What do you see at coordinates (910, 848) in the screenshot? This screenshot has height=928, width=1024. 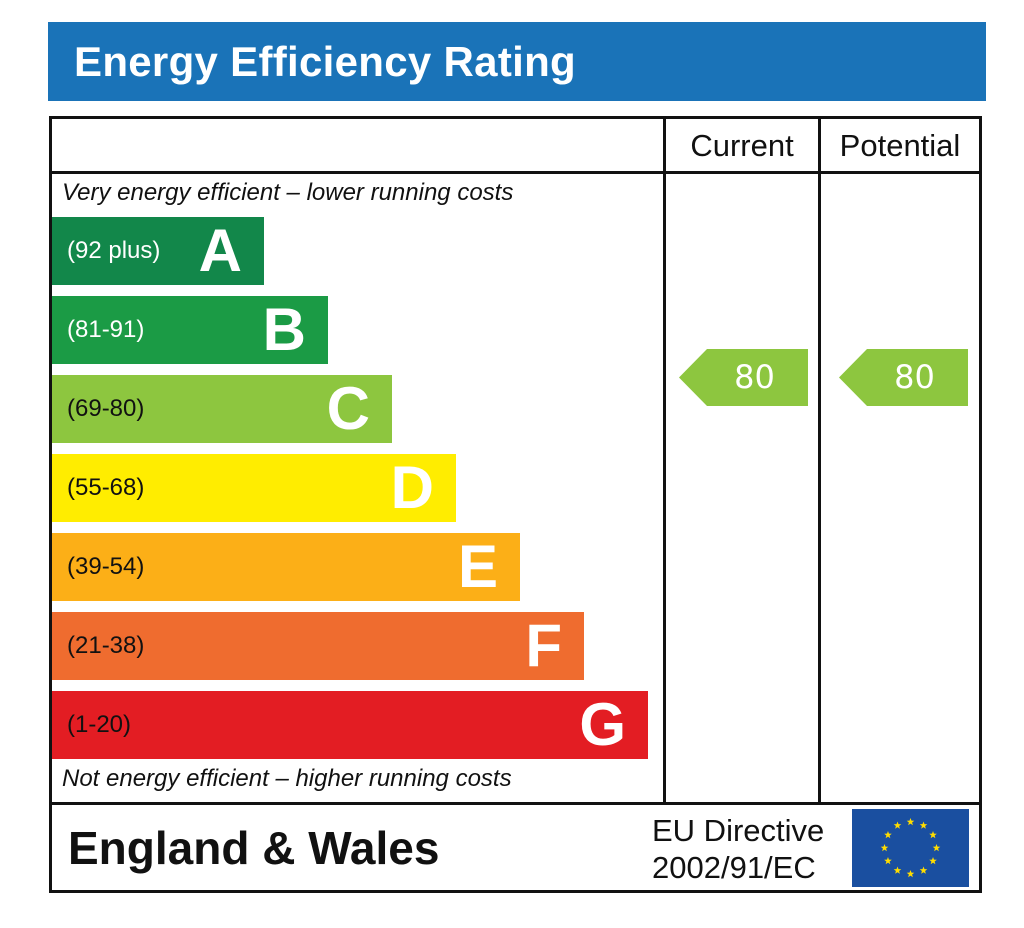 I see `eu-flag-icon` at bounding box center [910, 848].